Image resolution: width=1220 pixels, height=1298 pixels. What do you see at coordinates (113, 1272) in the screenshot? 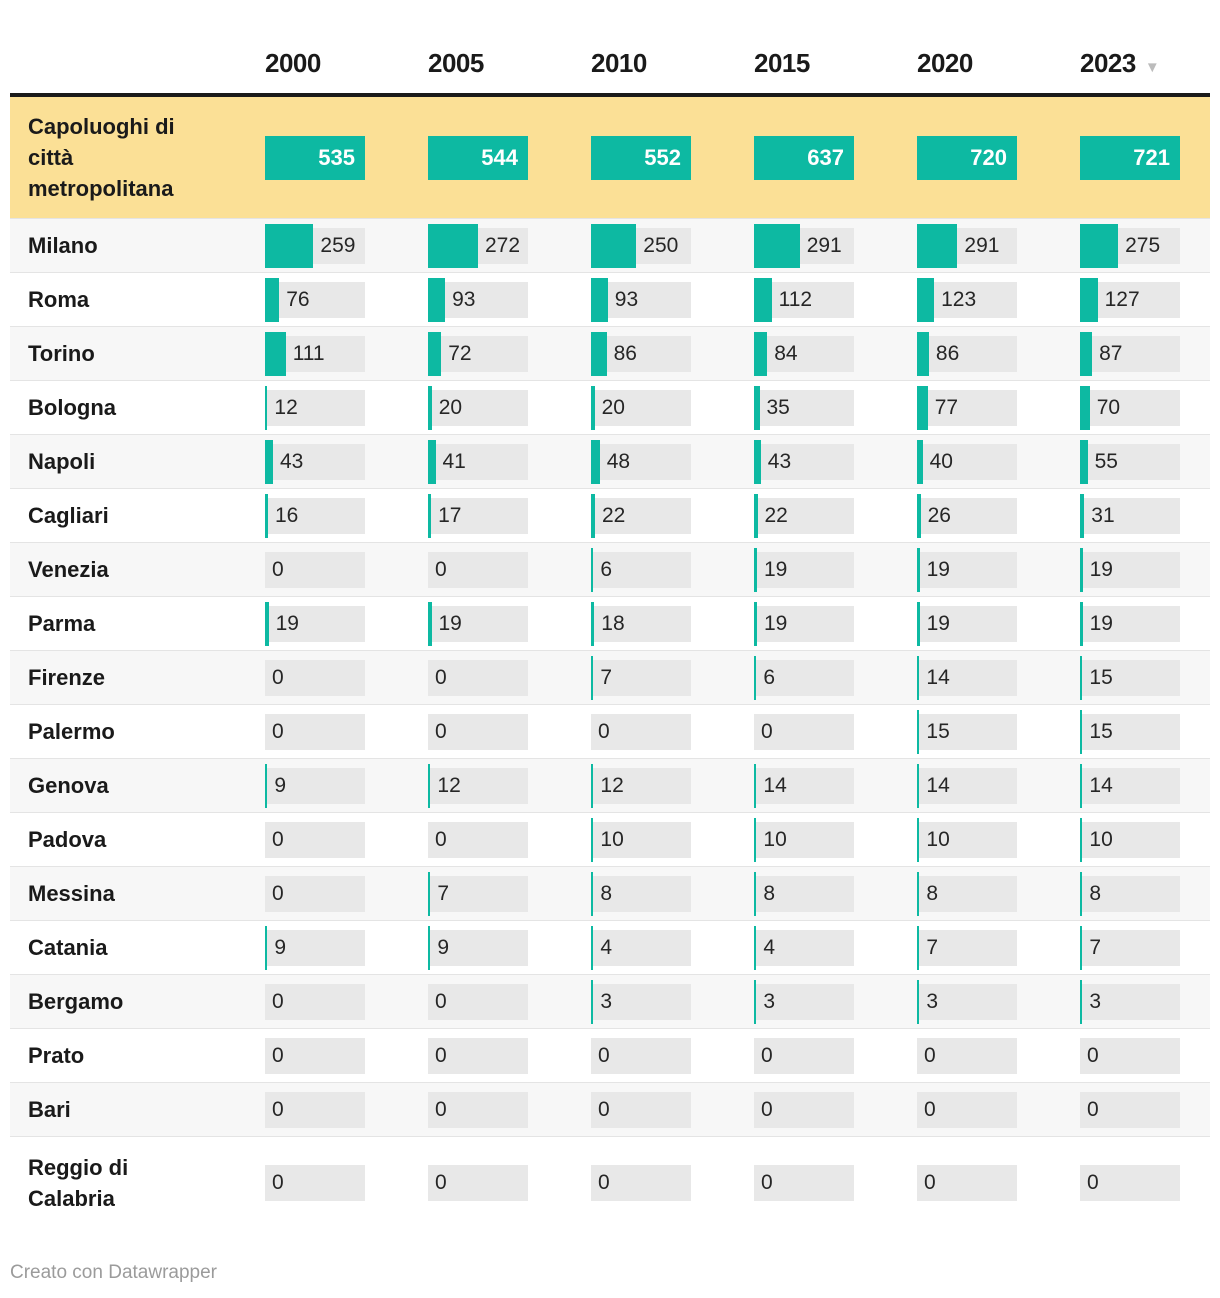
I see `datawrapper-credit-link: Creato con Datawrapper` at bounding box center [113, 1272].